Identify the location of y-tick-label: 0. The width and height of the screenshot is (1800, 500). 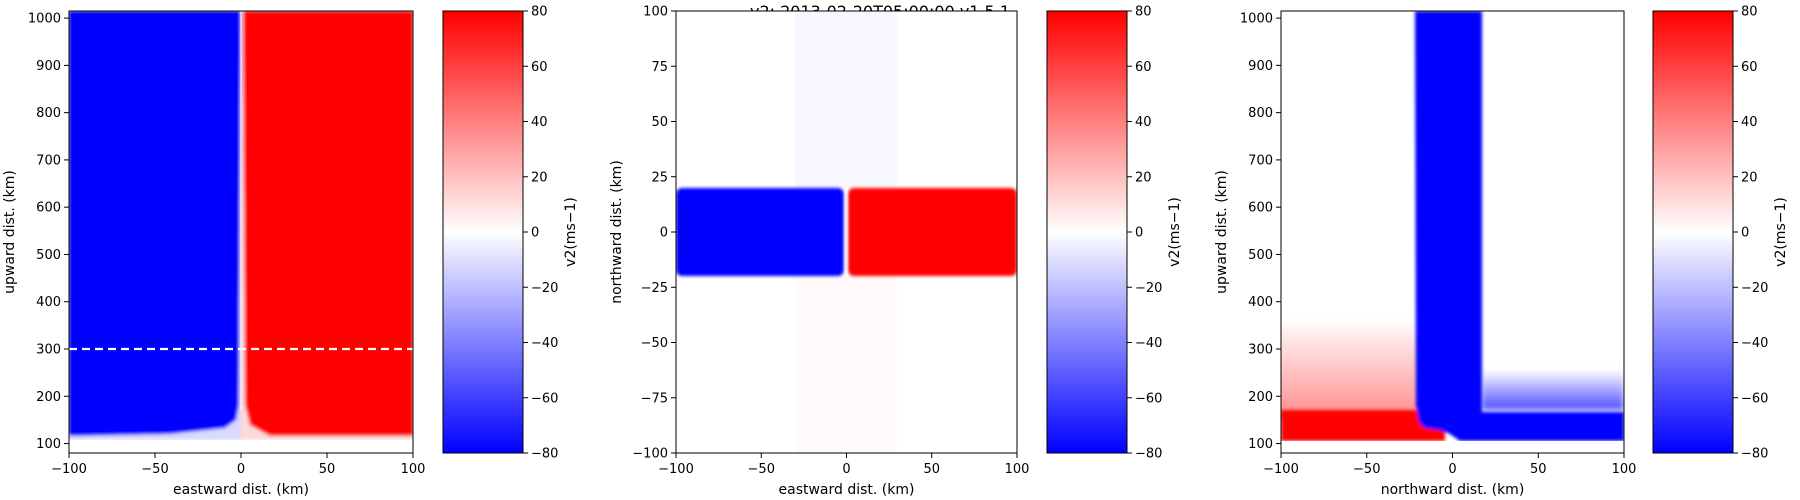
(664, 233).